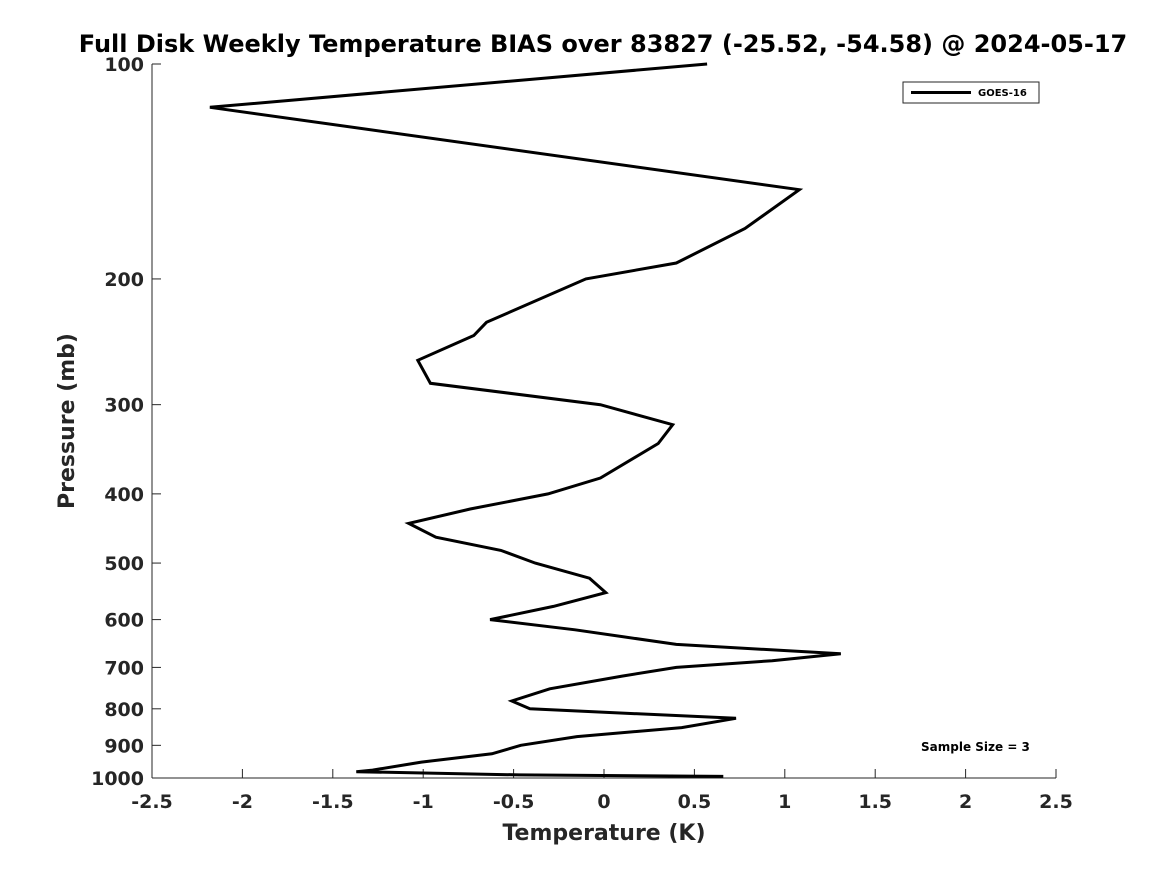 The image size is (1167, 875). What do you see at coordinates (965, 802) in the screenshot?
I see `x-tick-label: 2` at bounding box center [965, 802].